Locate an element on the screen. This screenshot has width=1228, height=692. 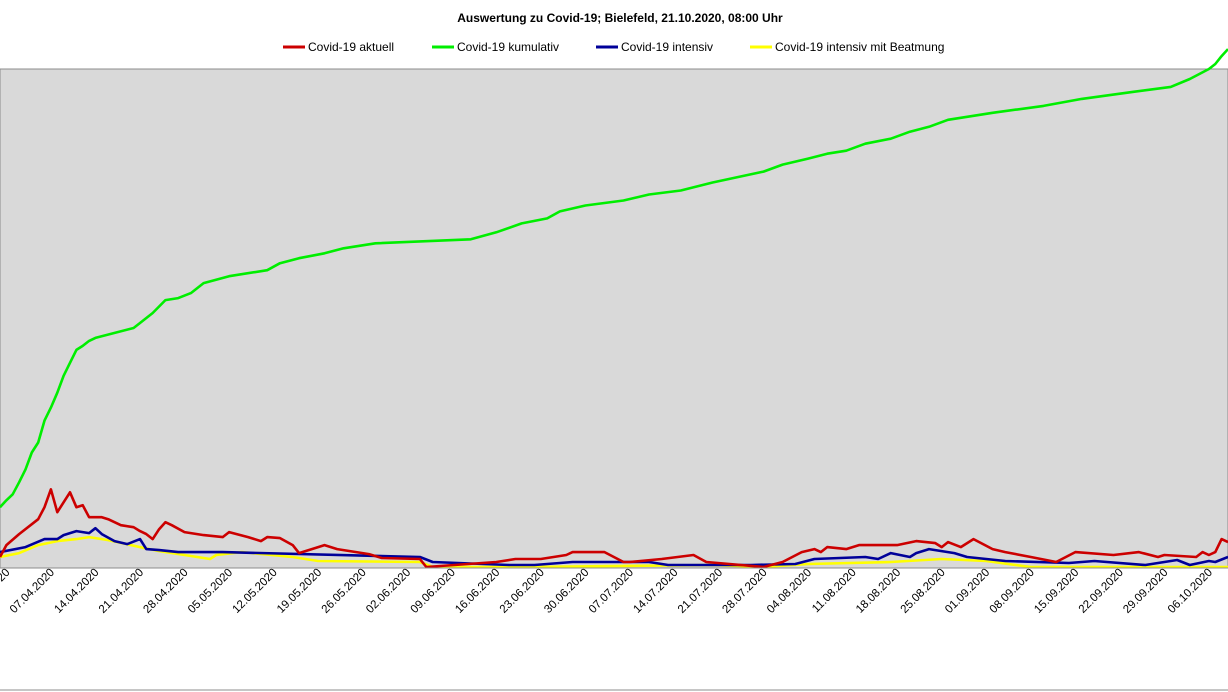
x-tick-label: 30.06.2020 is located at coordinates (566, 591).